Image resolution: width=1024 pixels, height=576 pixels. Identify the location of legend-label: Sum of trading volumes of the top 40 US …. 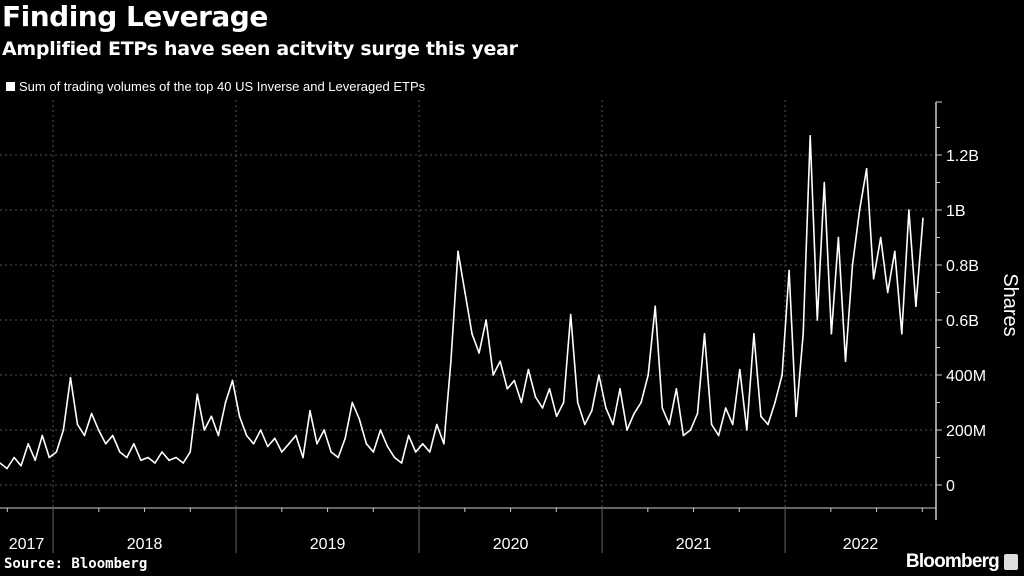
(222, 86).